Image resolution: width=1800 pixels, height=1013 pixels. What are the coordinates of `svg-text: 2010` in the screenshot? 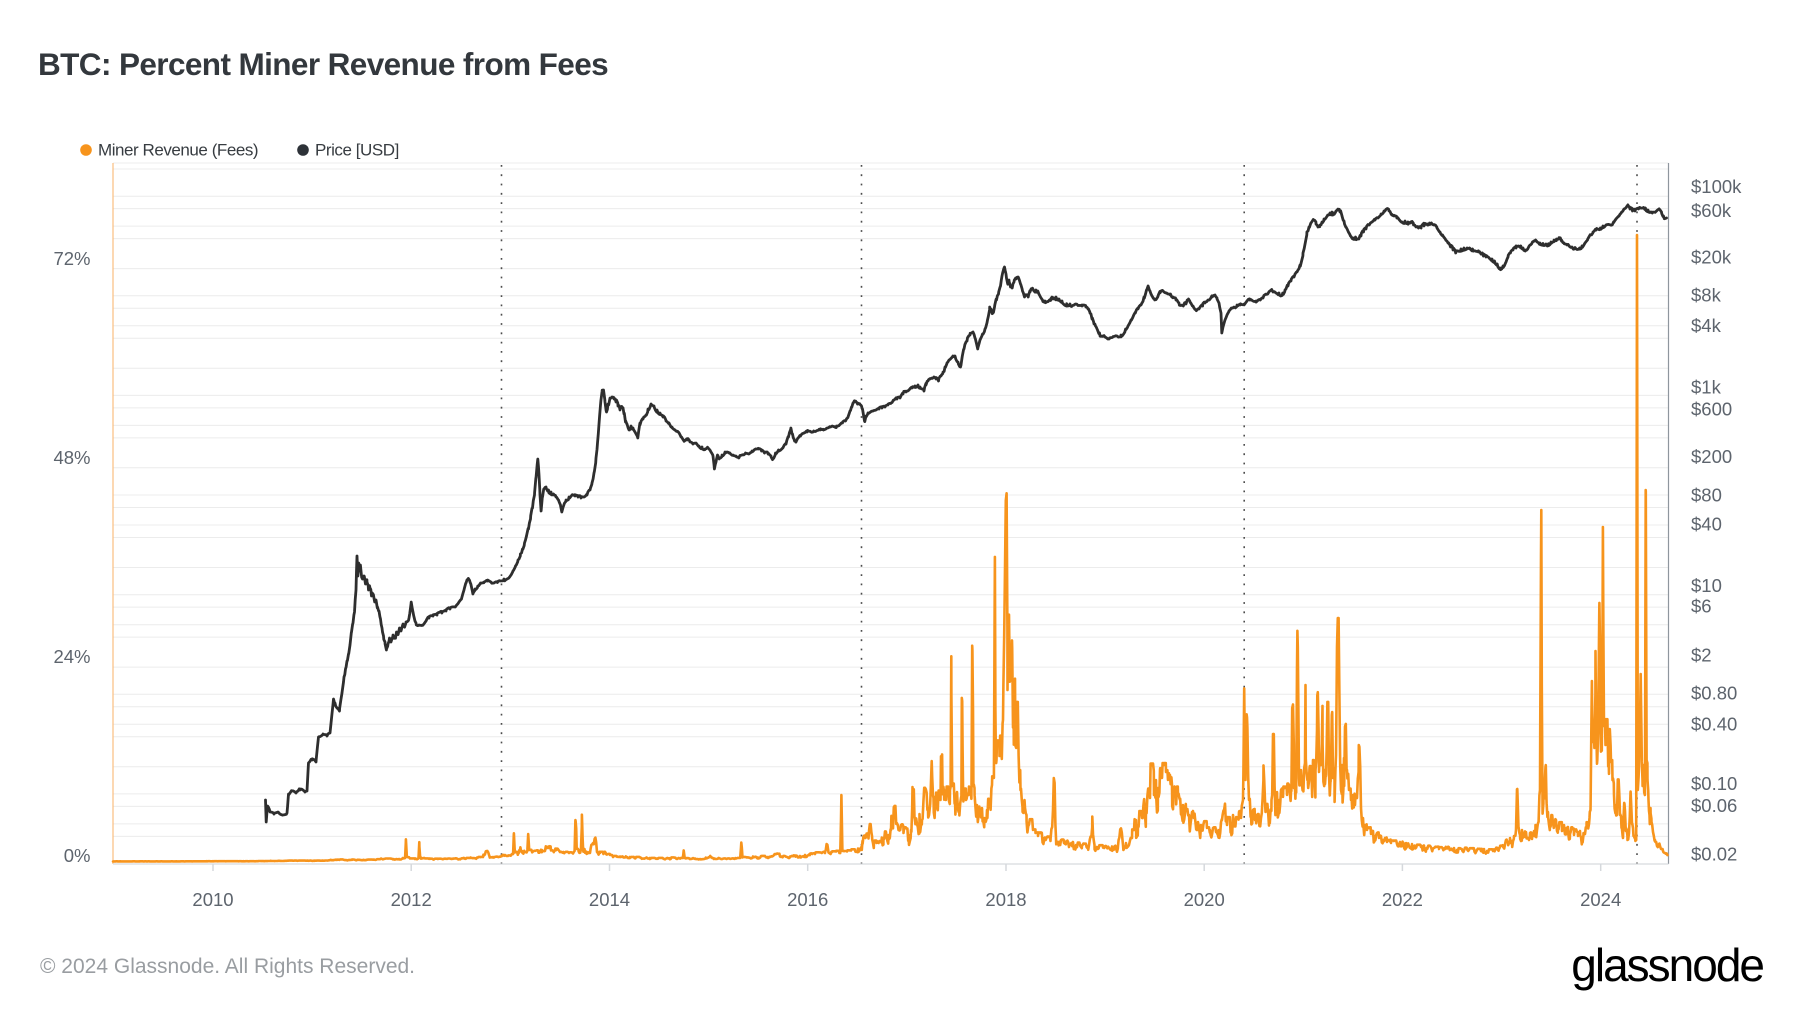 It's located at (212, 899).